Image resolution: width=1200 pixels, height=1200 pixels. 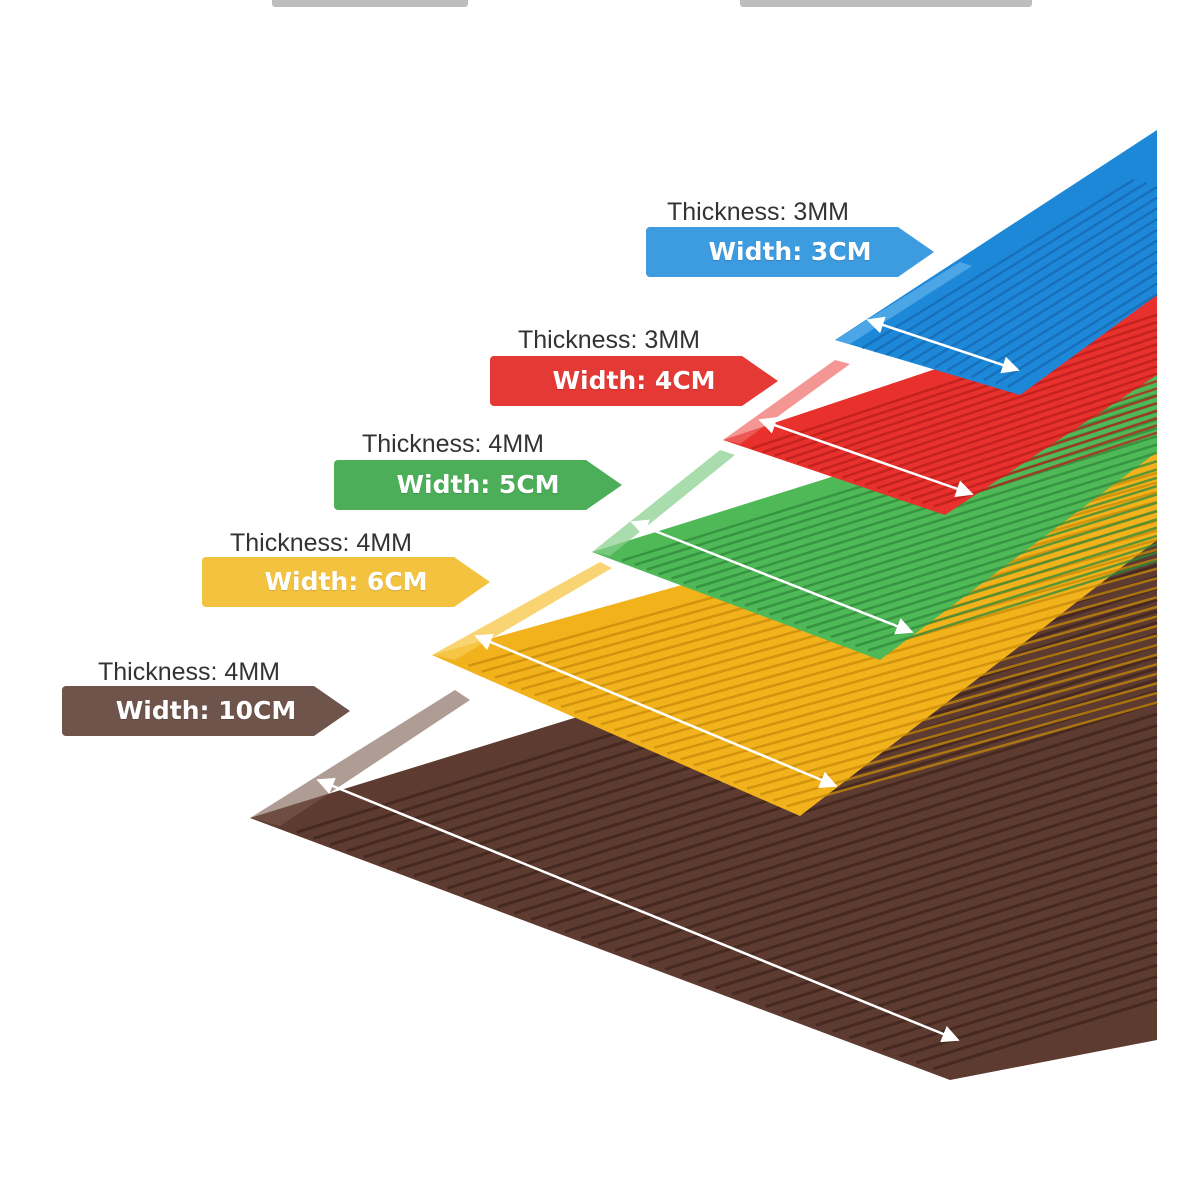 I want to click on green-width-arrow, so click(x=772, y=577).